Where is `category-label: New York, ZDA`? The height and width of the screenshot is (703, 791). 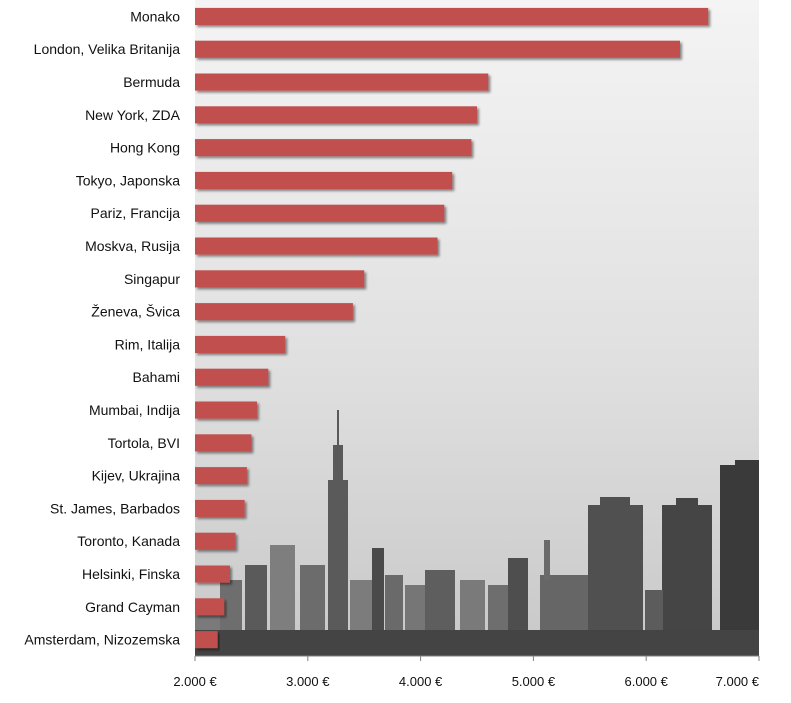
category-label: New York, ZDA is located at coordinates (133, 115).